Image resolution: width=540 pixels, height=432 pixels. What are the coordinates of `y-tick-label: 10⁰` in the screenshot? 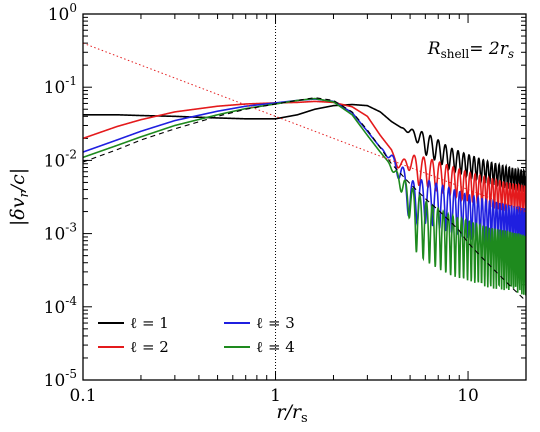 It's located at (62, 13).